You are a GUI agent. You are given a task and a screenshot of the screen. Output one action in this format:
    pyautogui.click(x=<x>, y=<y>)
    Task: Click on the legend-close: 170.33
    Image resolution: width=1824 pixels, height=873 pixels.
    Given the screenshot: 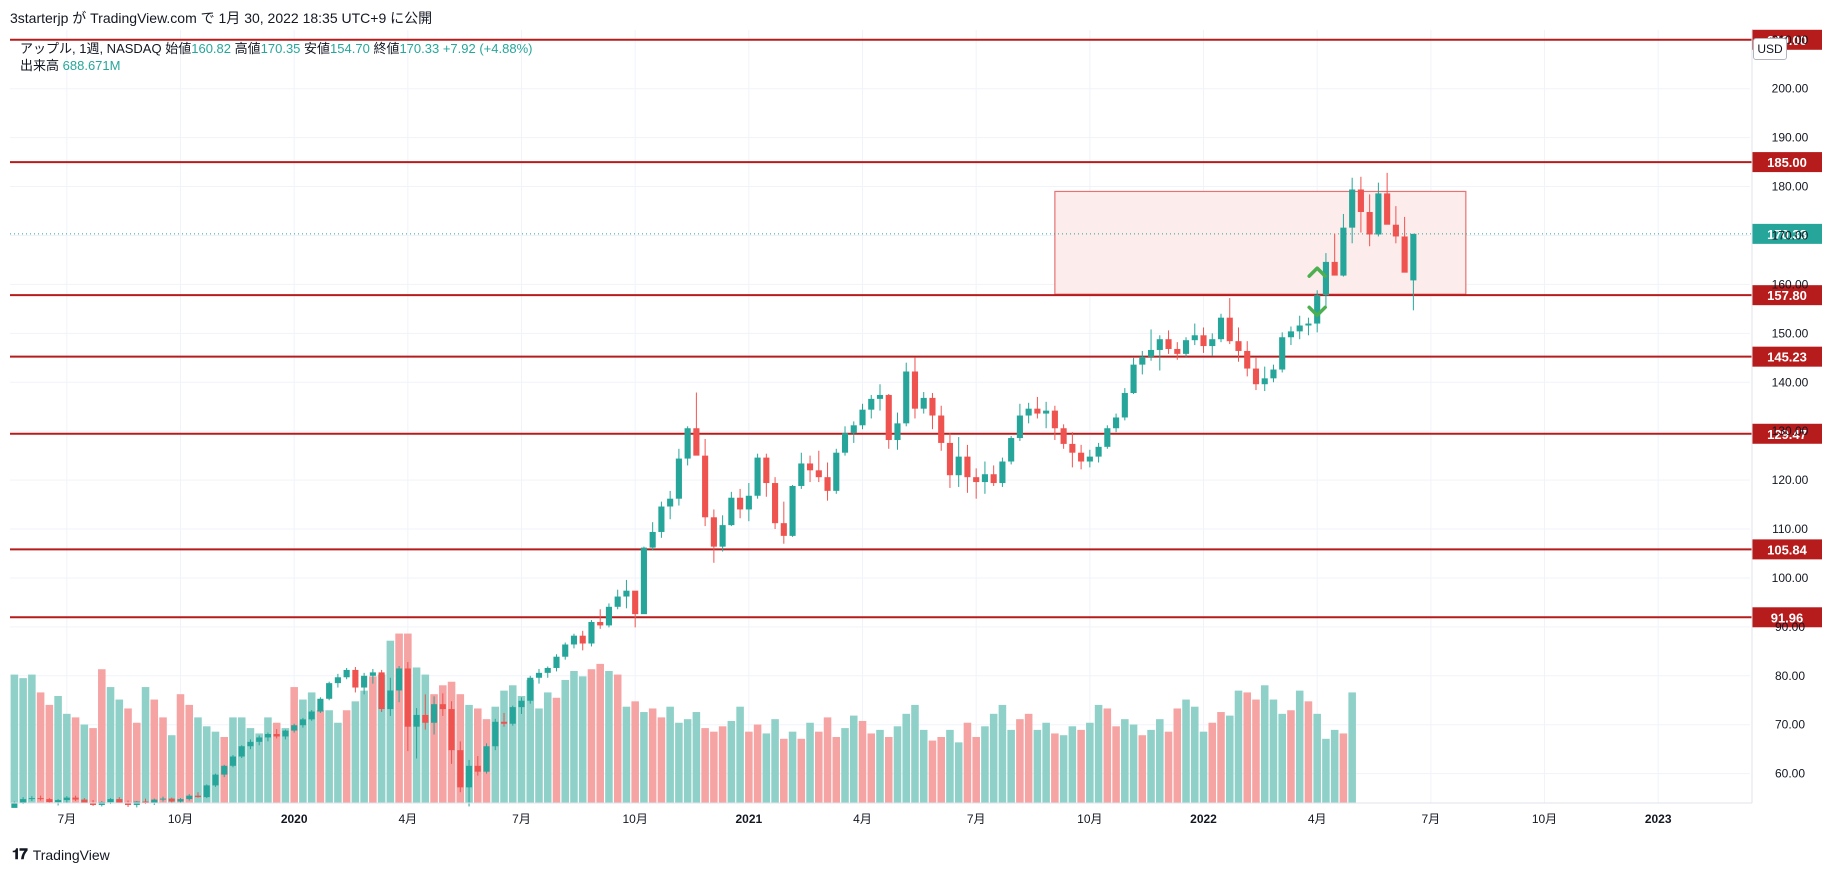 What is the action you would take?
    pyautogui.click(x=419, y=48)
    